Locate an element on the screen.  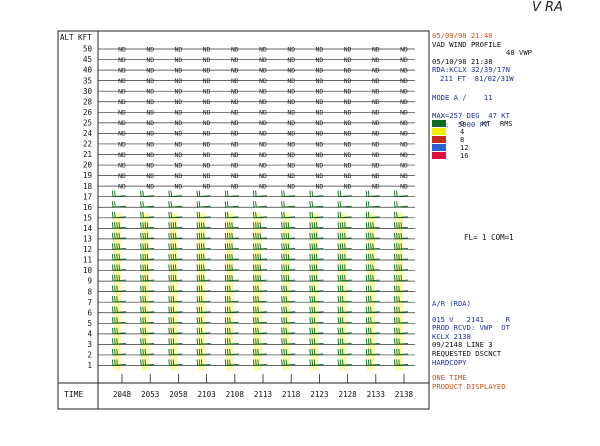
dscnct-status: REQUESTED DSCNCT is located at coordinates (467, 353).